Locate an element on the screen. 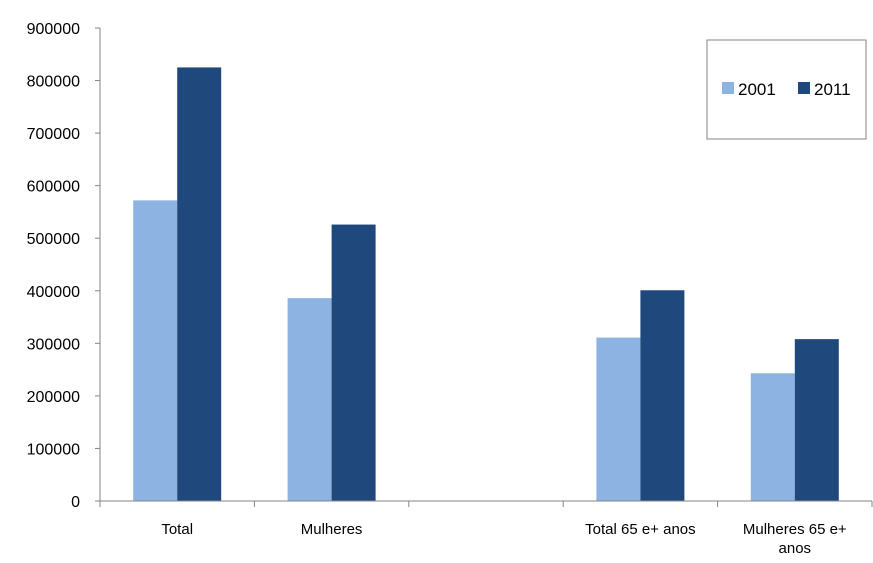 This screenshot has height=563, width=873. x-tick-label: Total 65 e+ anos is located at coordinates (640, 529).